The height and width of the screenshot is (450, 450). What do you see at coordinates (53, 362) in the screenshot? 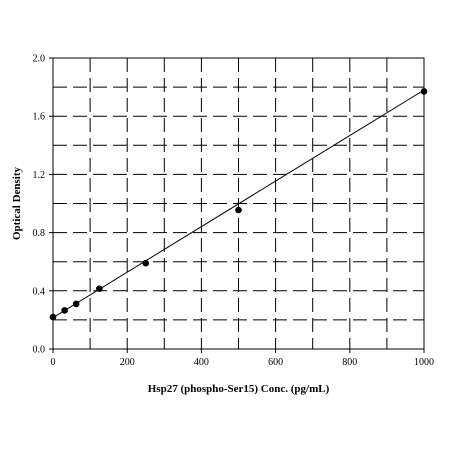
I see `x-tick-label: 0` at bounding box center [53, 362].